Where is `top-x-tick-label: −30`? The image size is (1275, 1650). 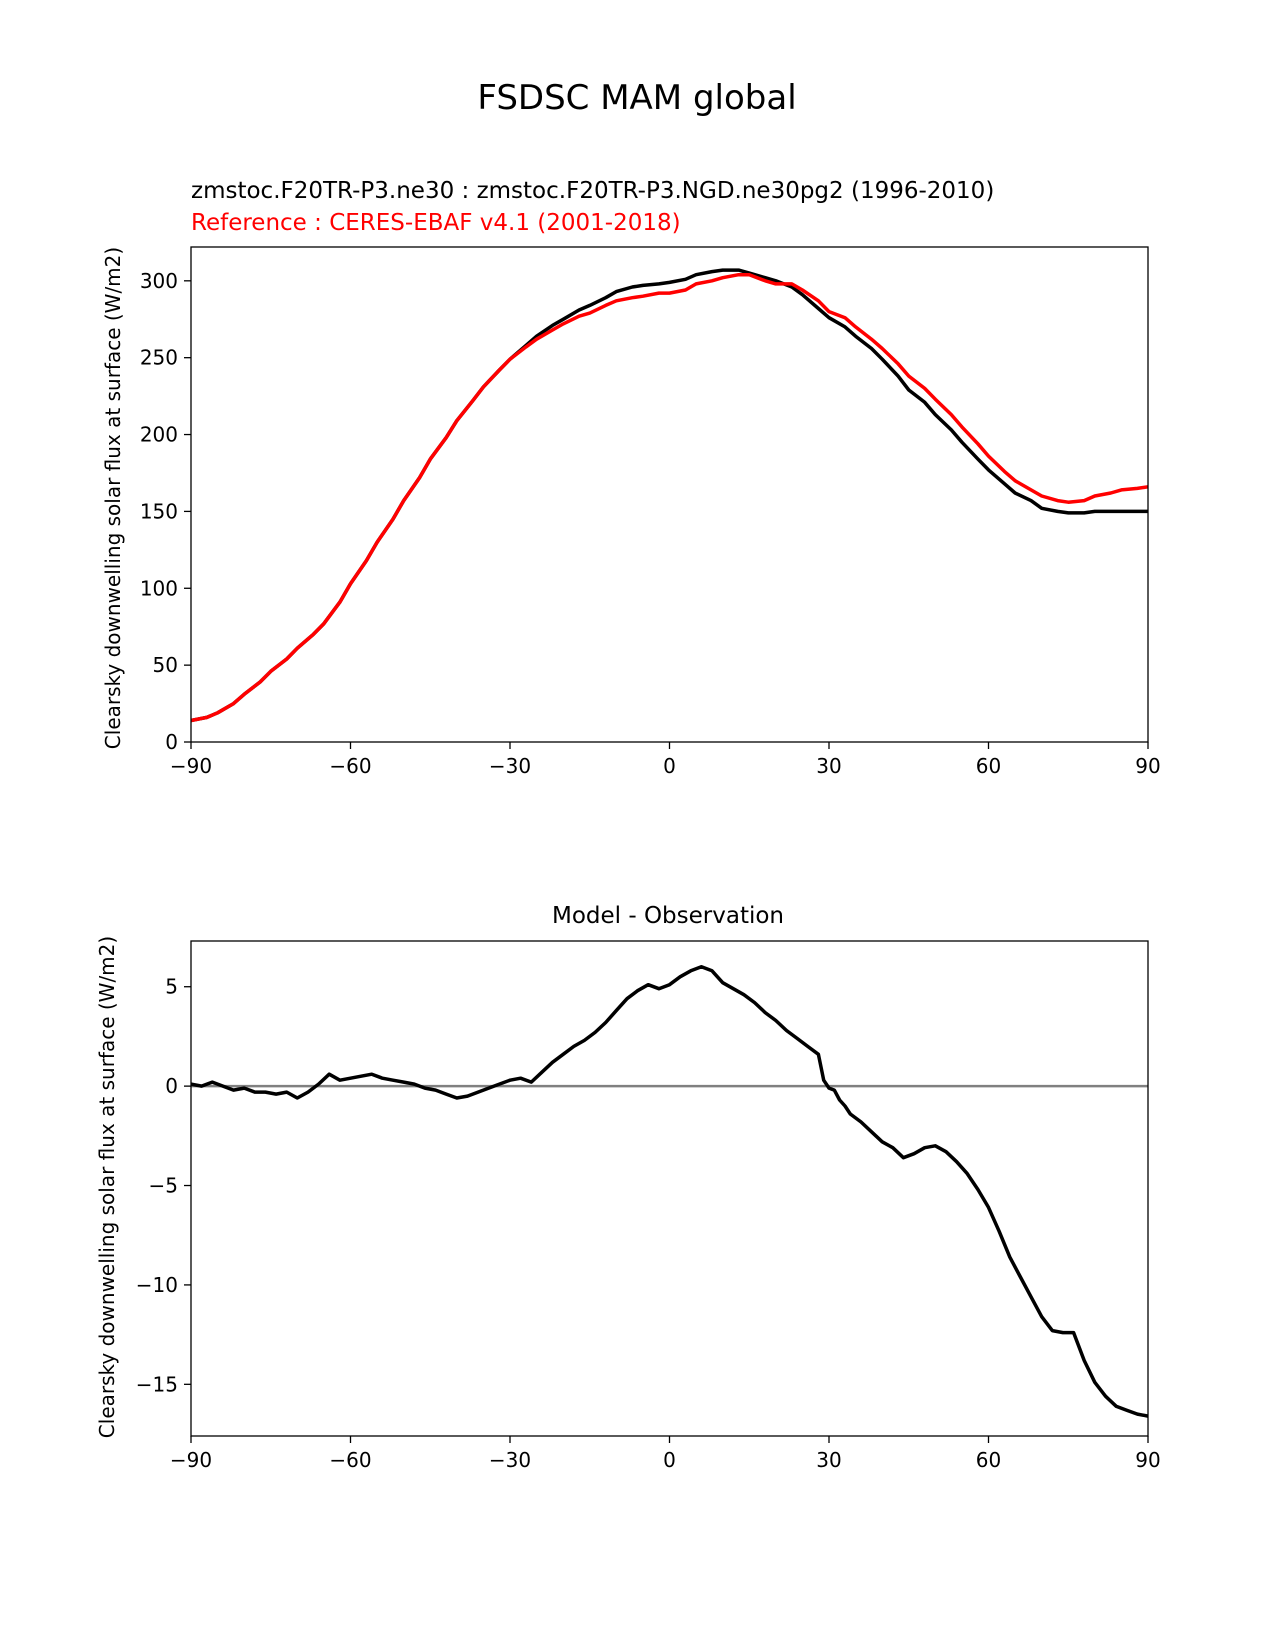
top-x-tick-label: −30 is located at coordinates (510, 766).